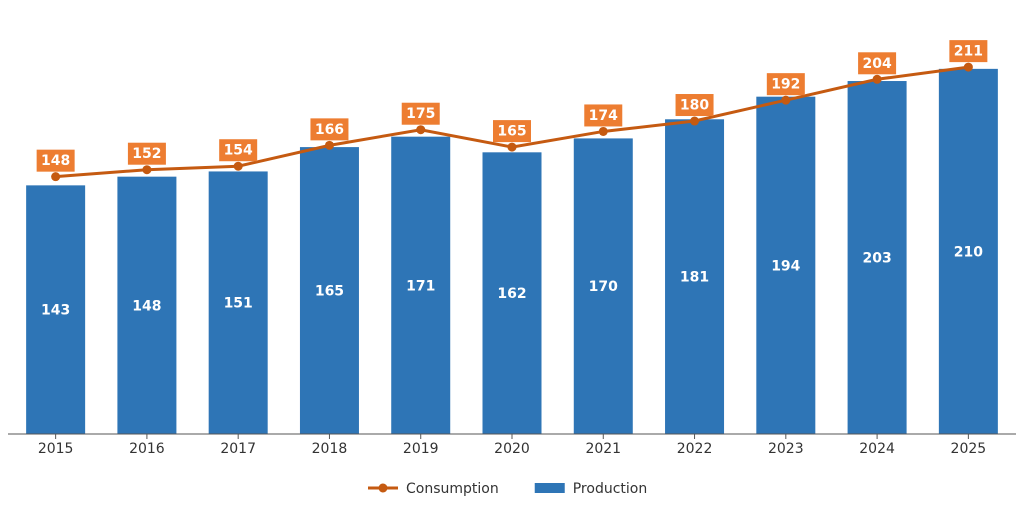  I want to click on bar-value-label: 162, so click(511, 294).